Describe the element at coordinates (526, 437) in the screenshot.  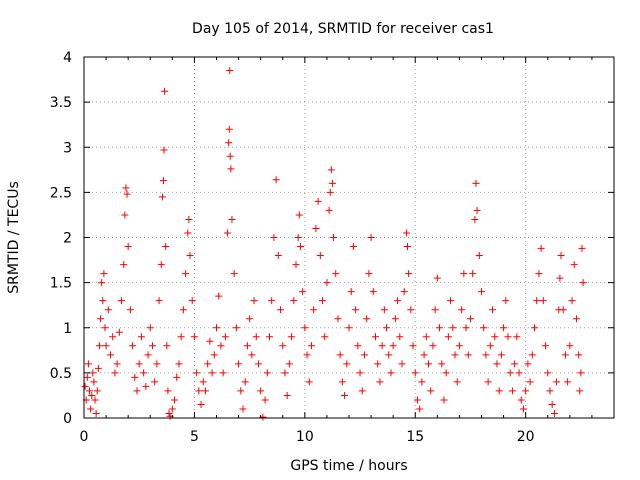
I see `x-tick-label: 20` at that location.